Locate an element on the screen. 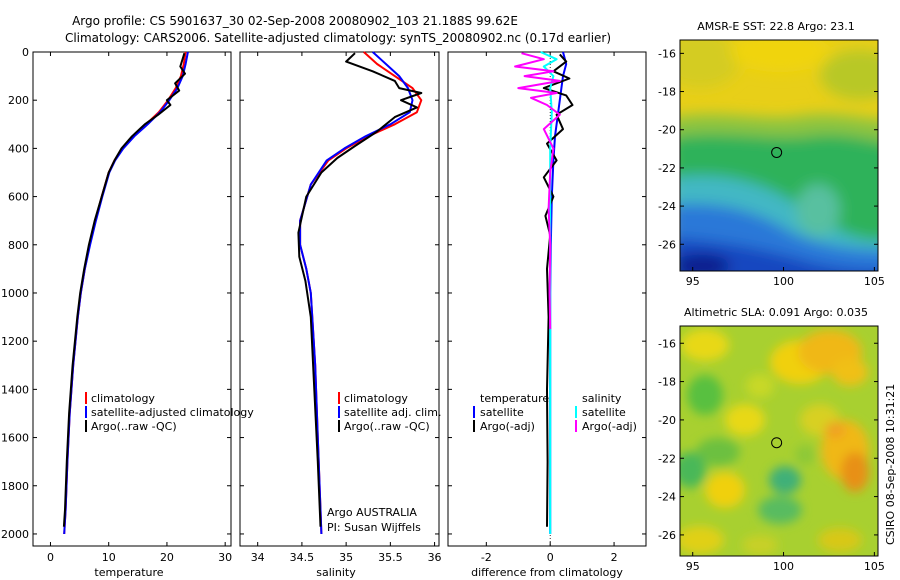  sst-map-image is located at coordinates (779, 155).